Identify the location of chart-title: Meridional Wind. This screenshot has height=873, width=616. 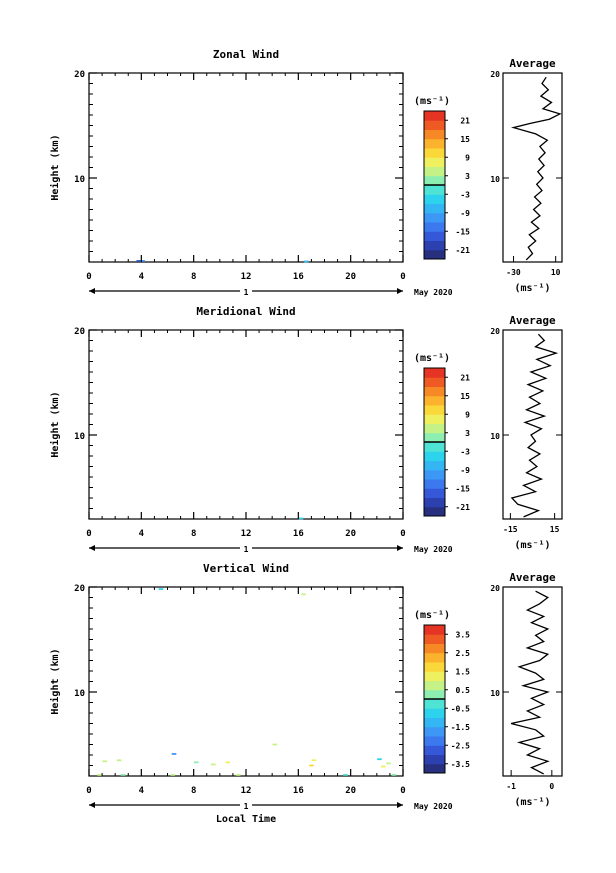
(245, 311).